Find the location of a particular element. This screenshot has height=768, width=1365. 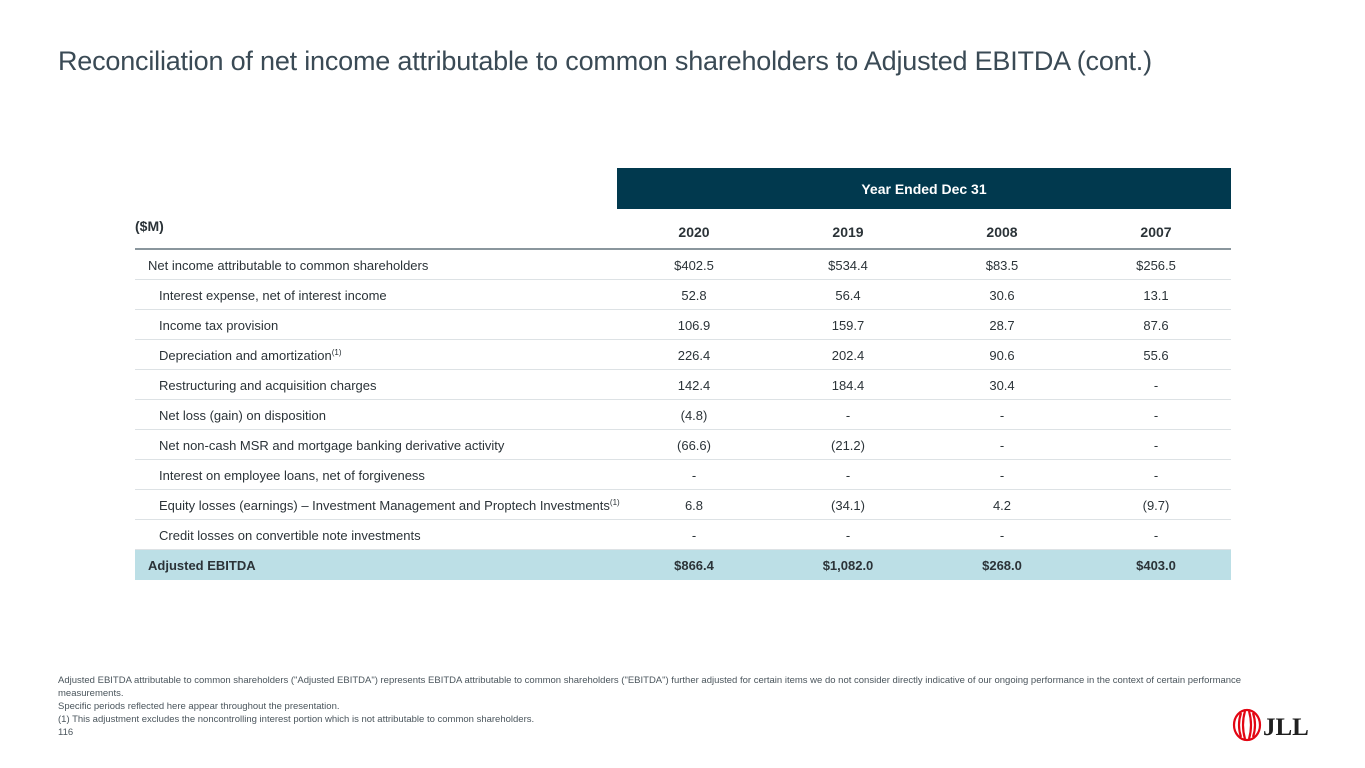

value-cell: $403.0 is located at coordinates (1156, 565).